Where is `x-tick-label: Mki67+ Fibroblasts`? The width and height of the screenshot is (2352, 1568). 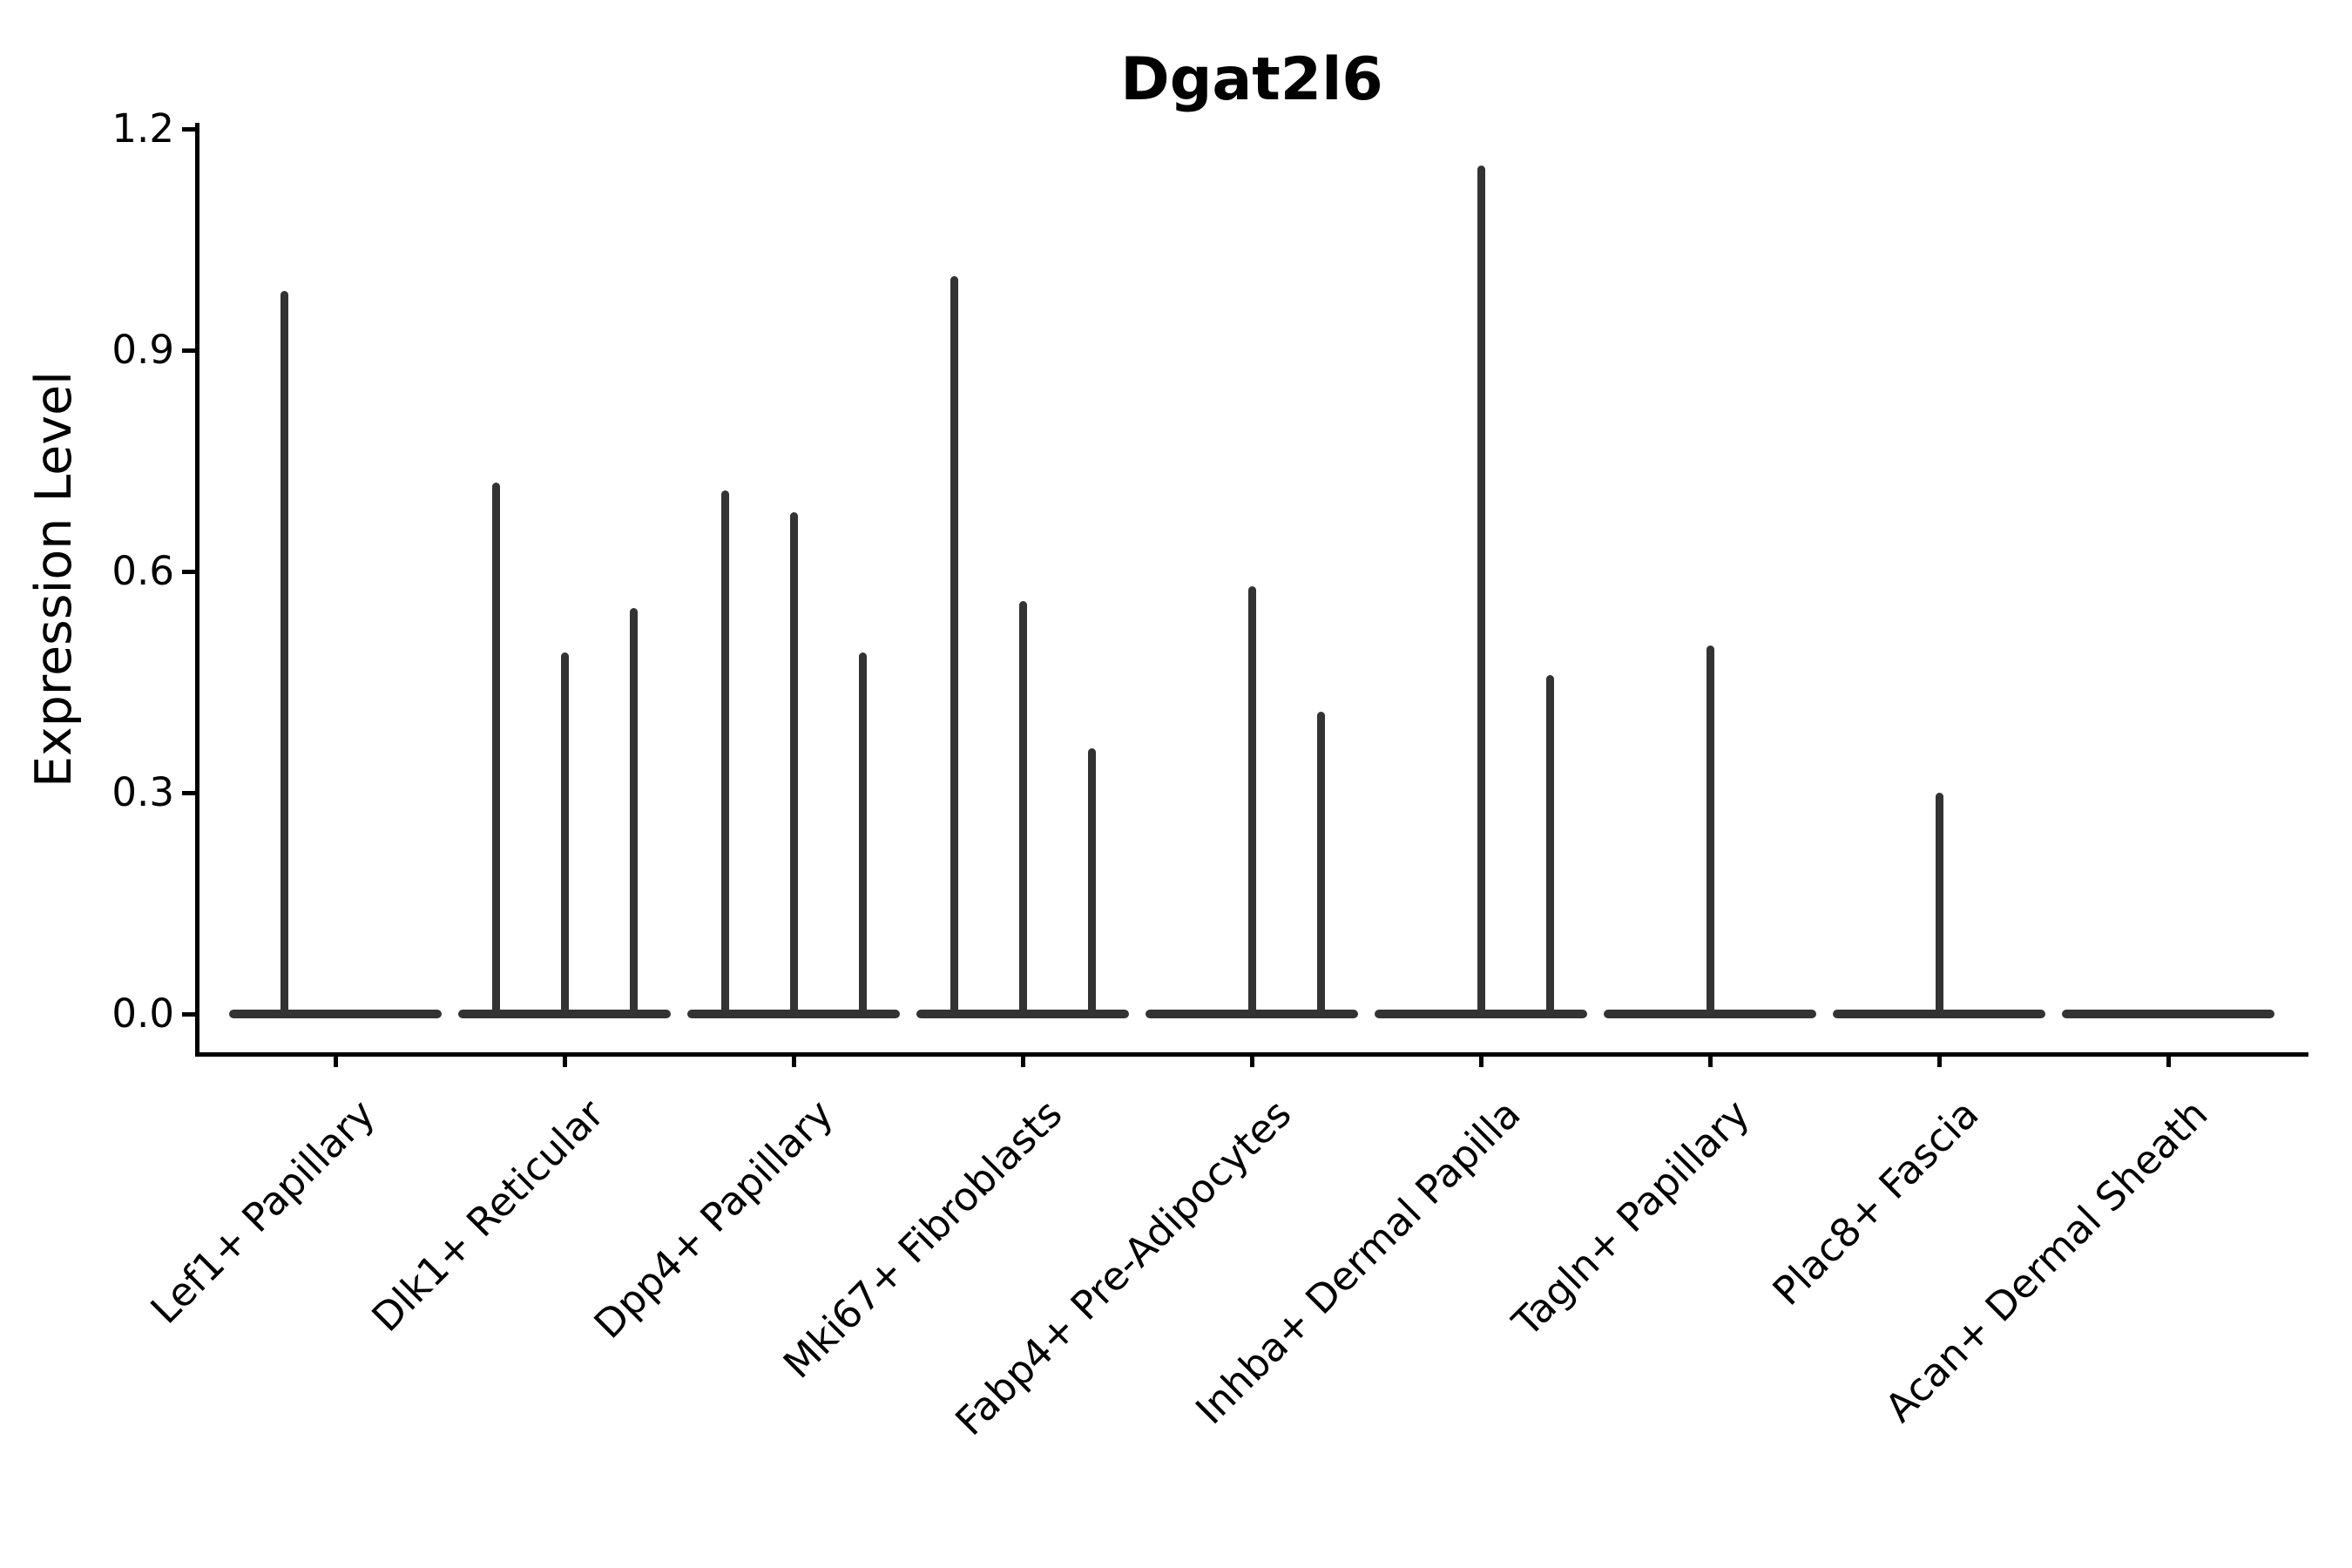
x-tick-label: Mki67+ Fibroblasts is located at coordinates (923, 1240).